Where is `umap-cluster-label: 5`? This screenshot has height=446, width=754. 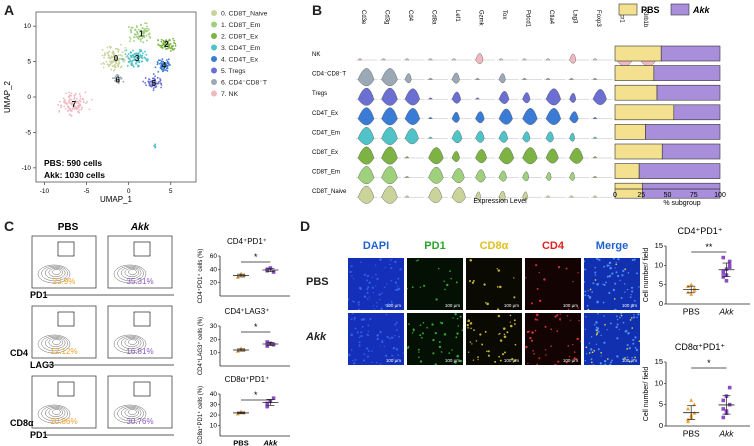 umap-cluster-label: 5 is located at coordinates (154, 83).